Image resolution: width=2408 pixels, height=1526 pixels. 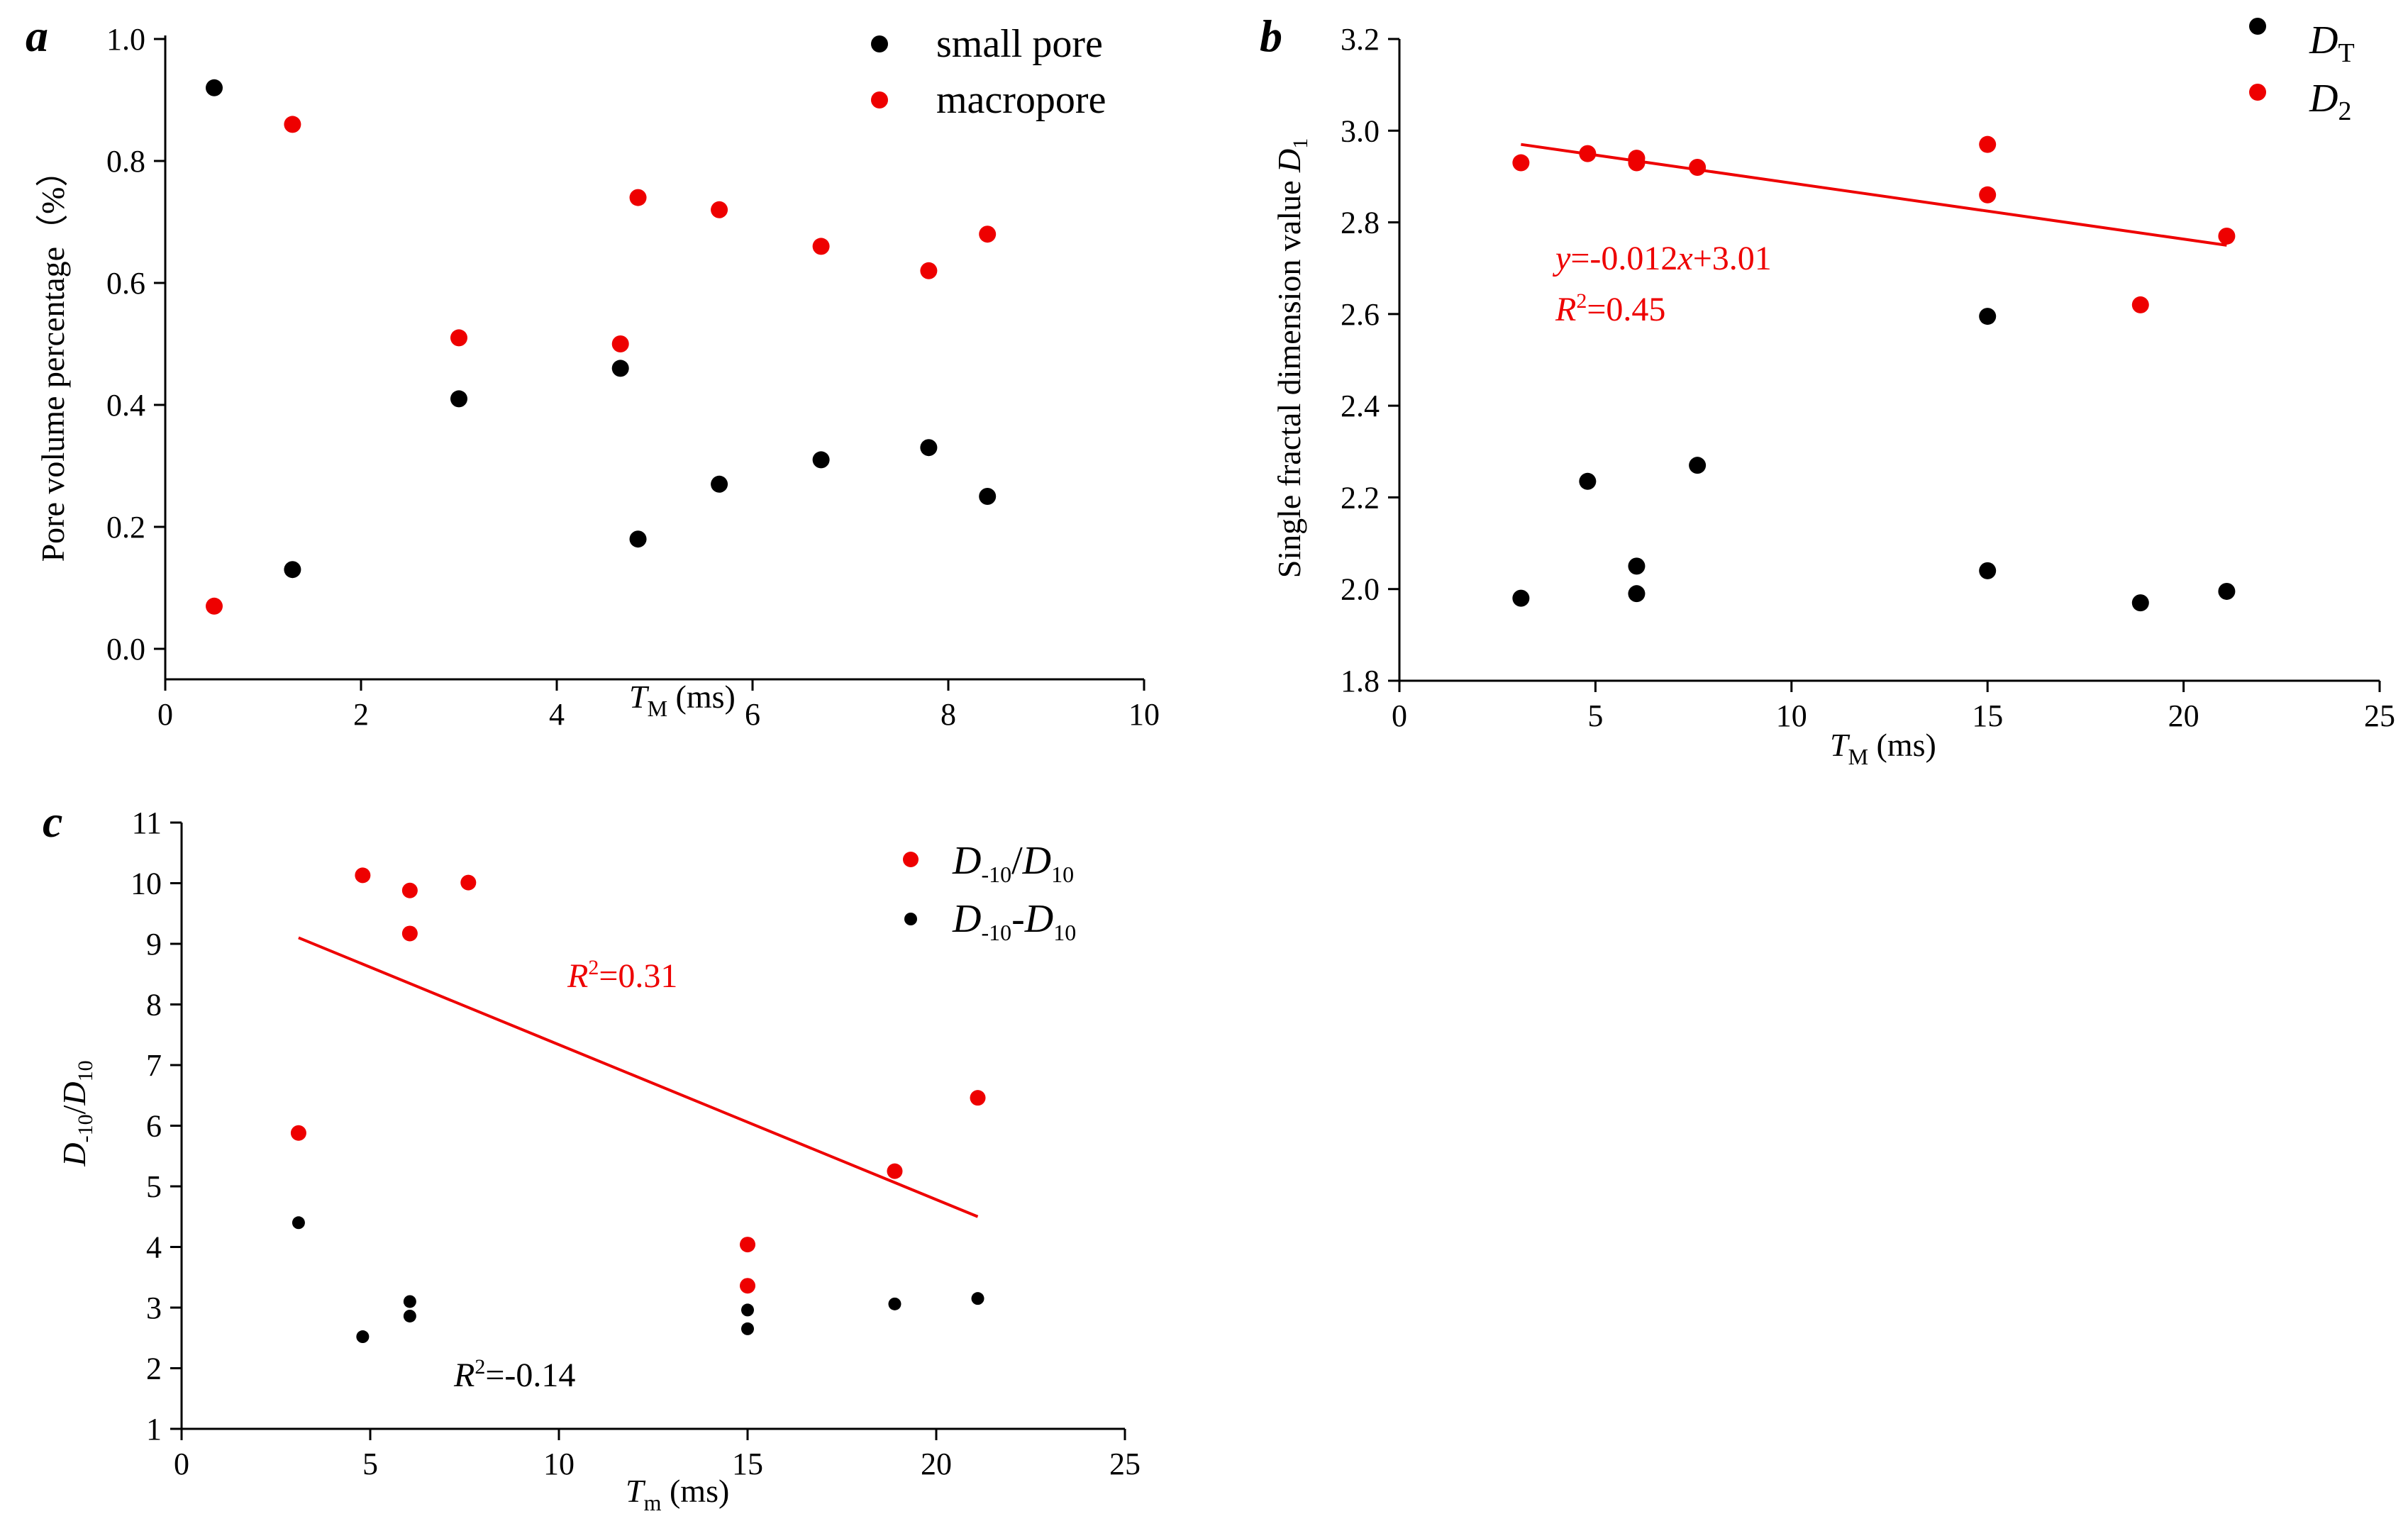 What do you see at coordinates (2380, 715) in the screenshot?
I see `panel-b-x-tick-label: 25` at bounding box center [2380, 715].